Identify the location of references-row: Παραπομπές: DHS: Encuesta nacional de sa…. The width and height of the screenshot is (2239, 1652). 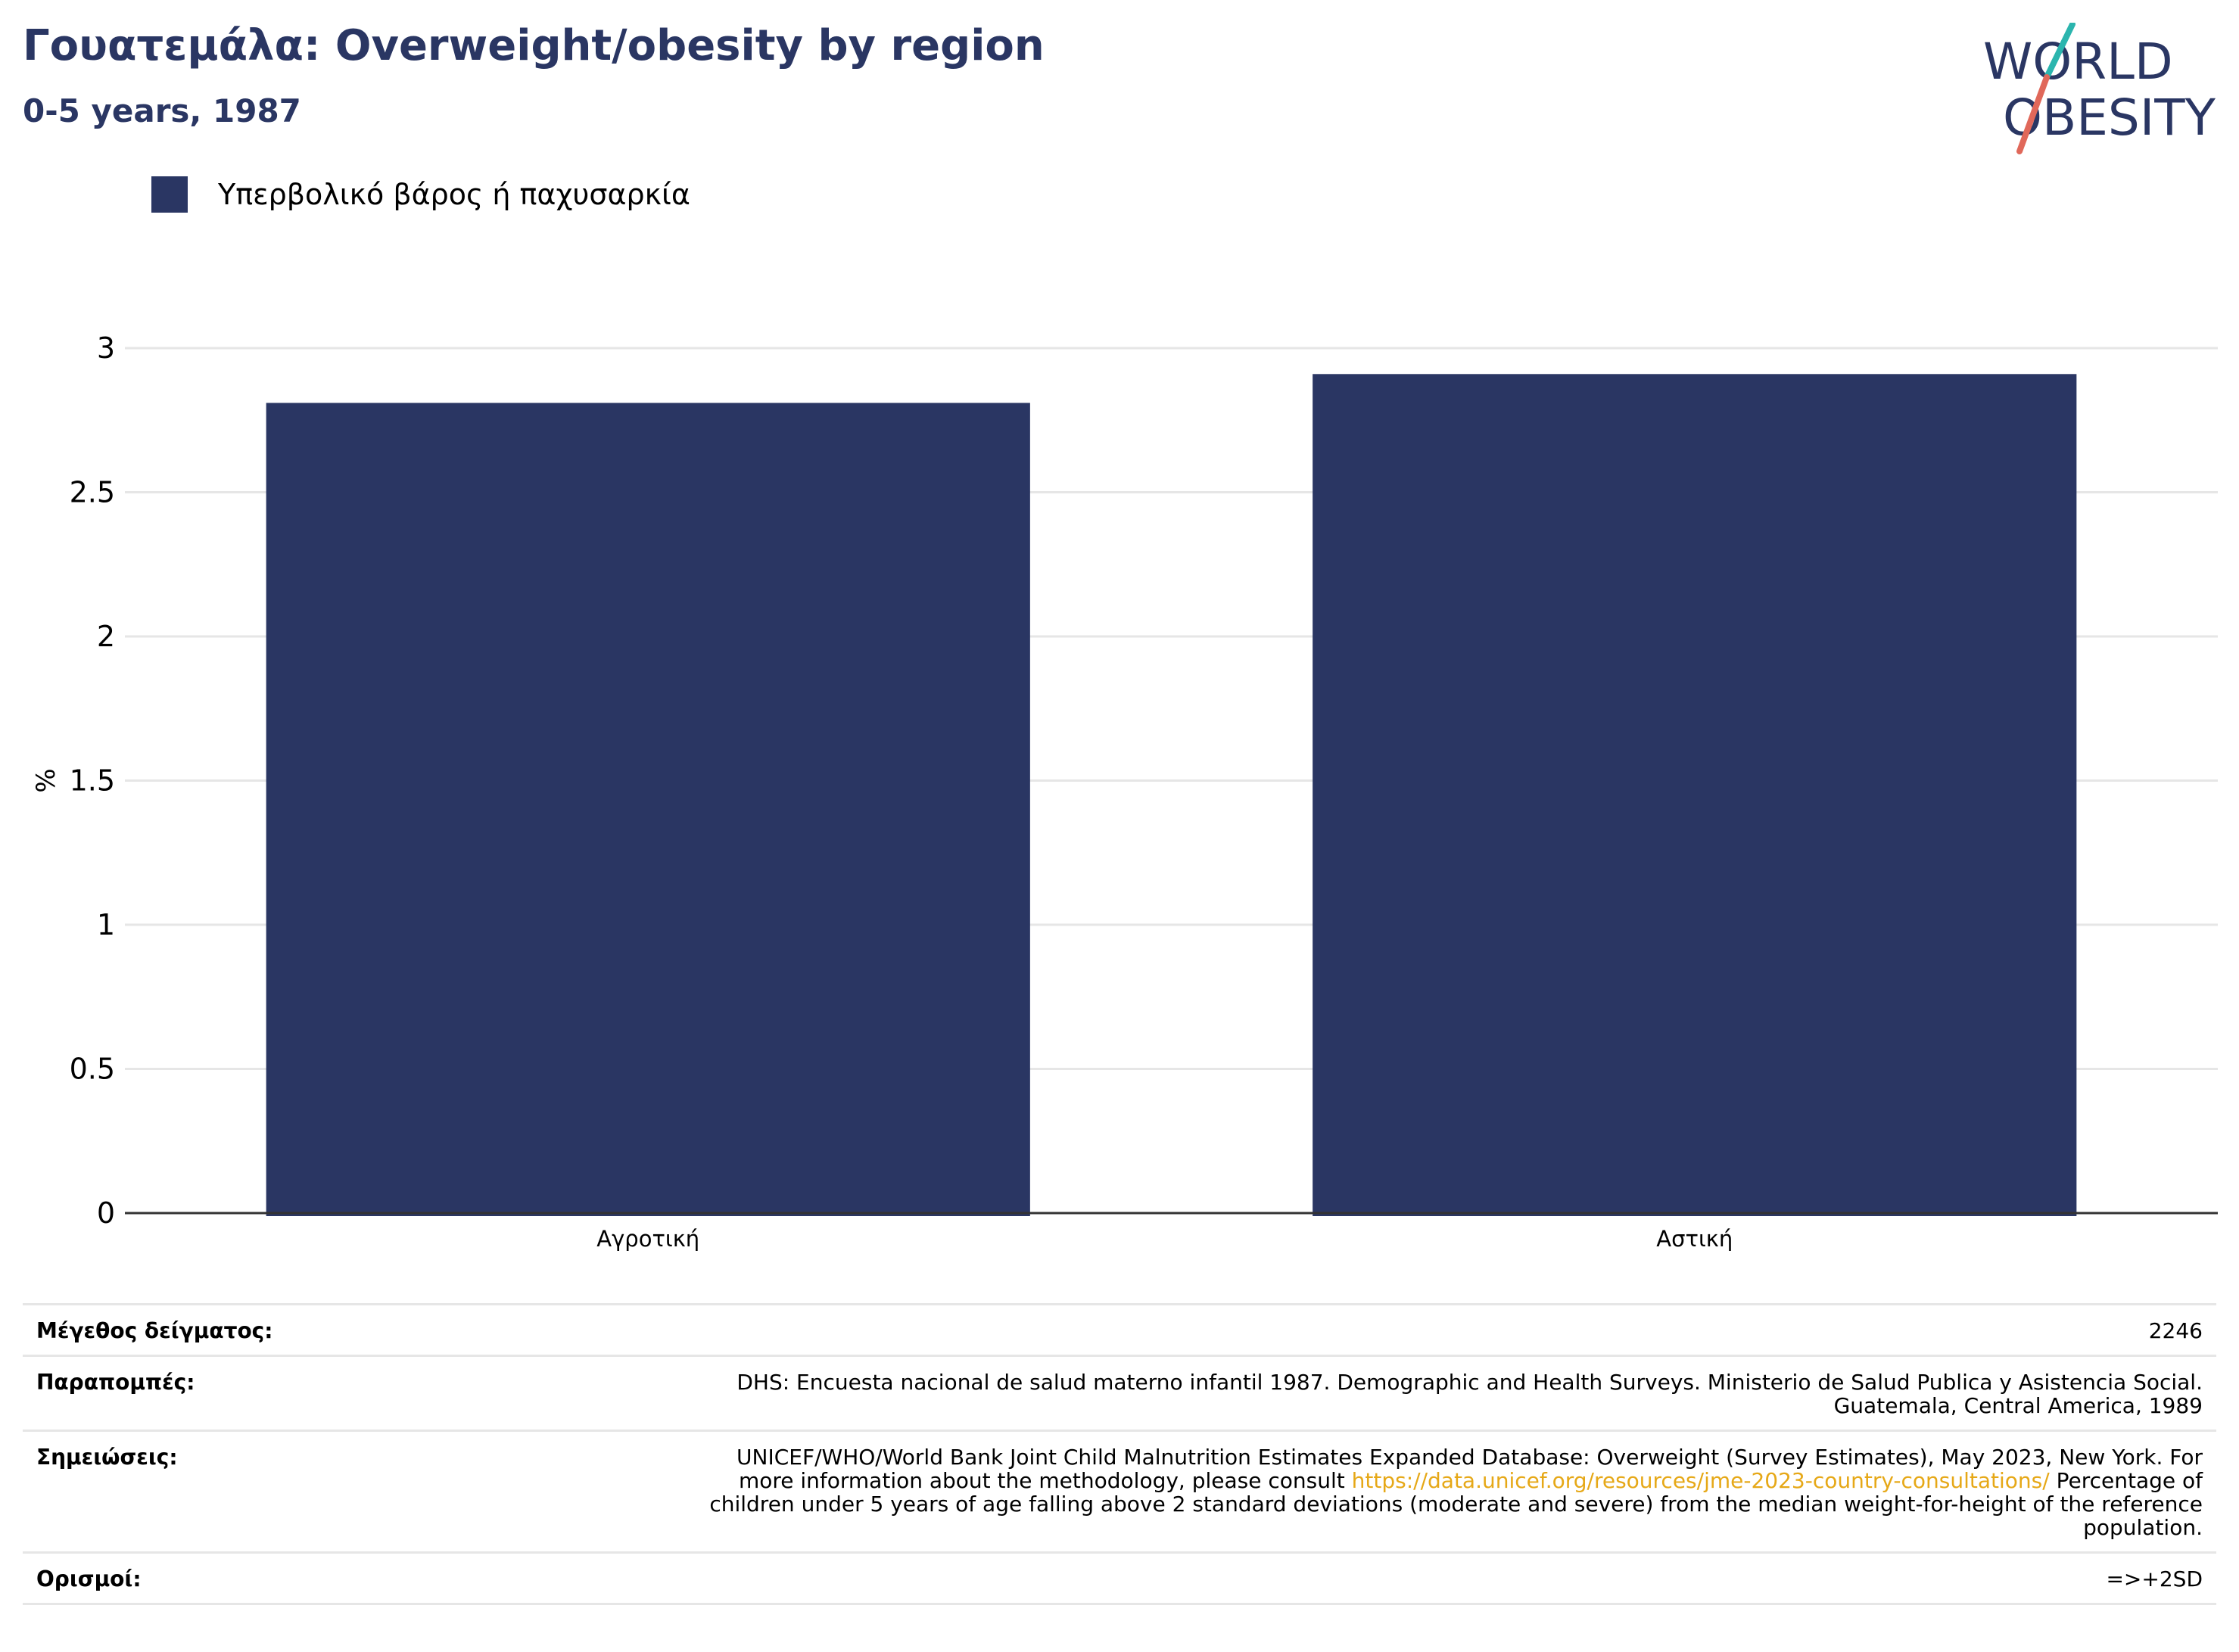
(1120, 1393).